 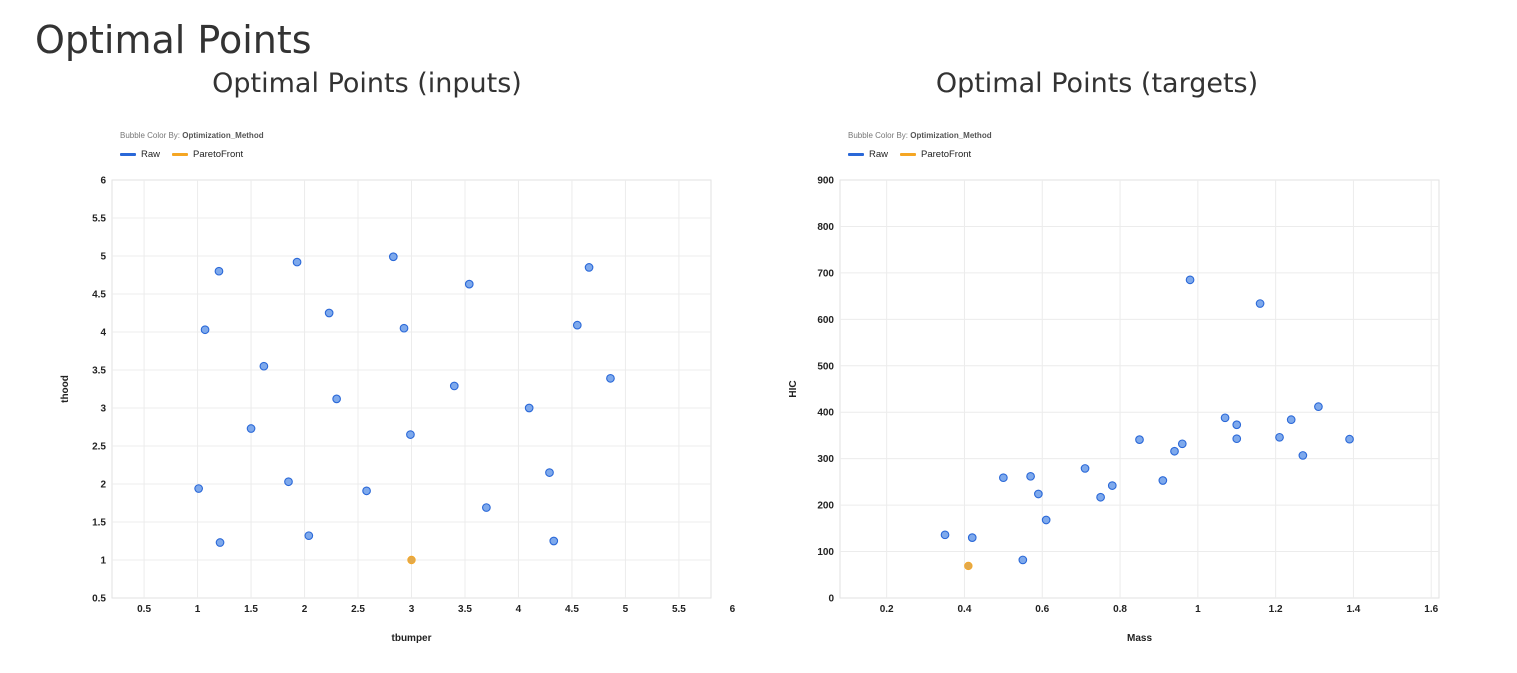 I want to click on x-tick-label: 0.4, so click(x=965, y=609).